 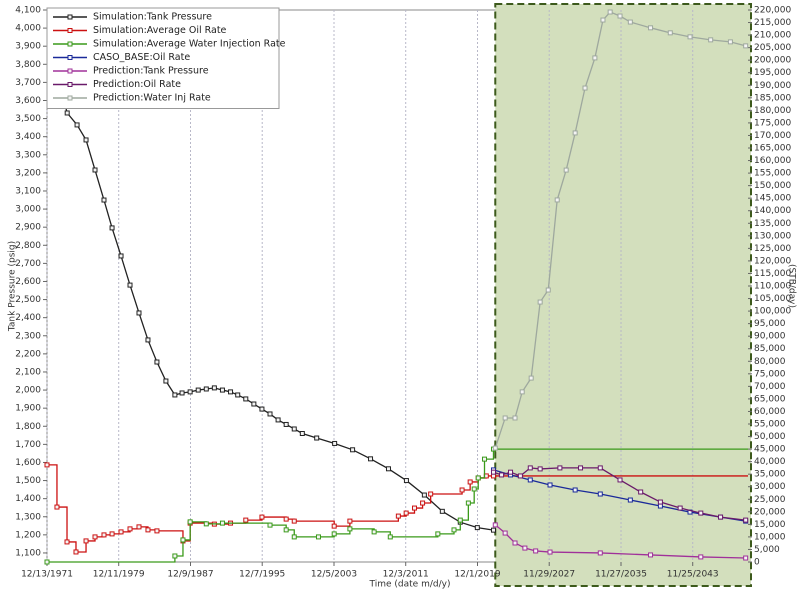 I want to click on y2-tick-label: 0, so click(x=757, y=563).